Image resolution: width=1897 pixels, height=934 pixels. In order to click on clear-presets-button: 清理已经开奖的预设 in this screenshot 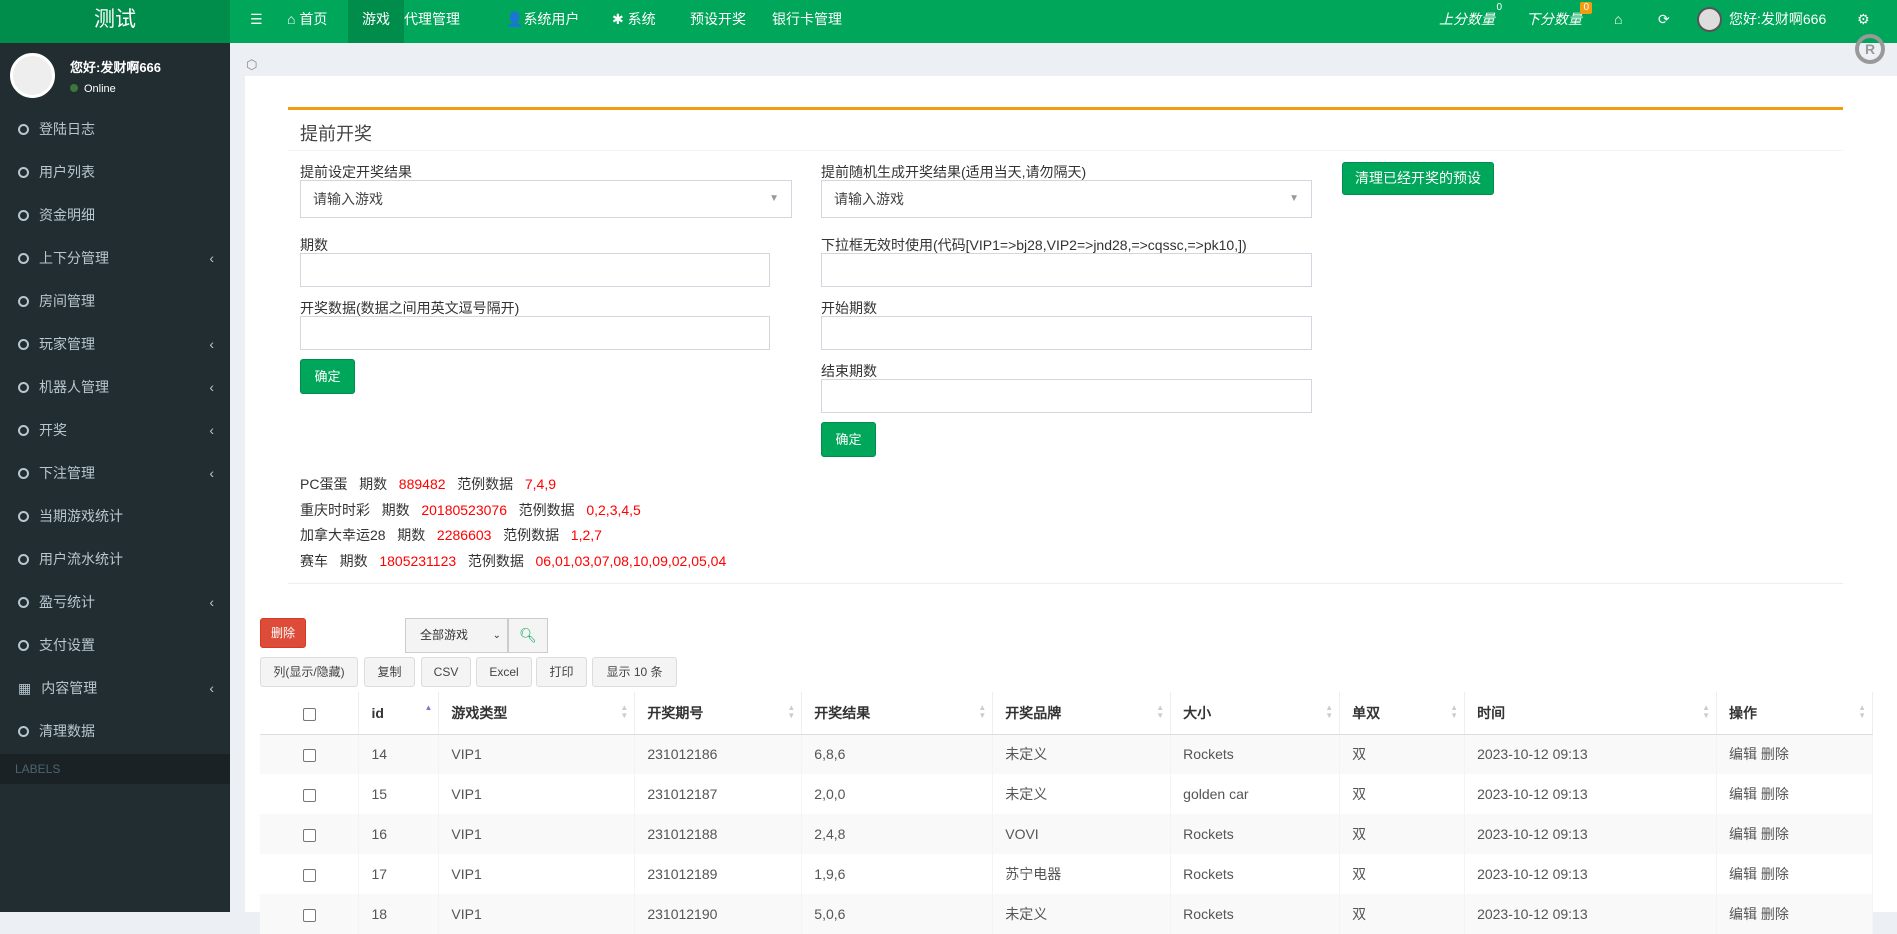, I will do `click(1418, 178)`.